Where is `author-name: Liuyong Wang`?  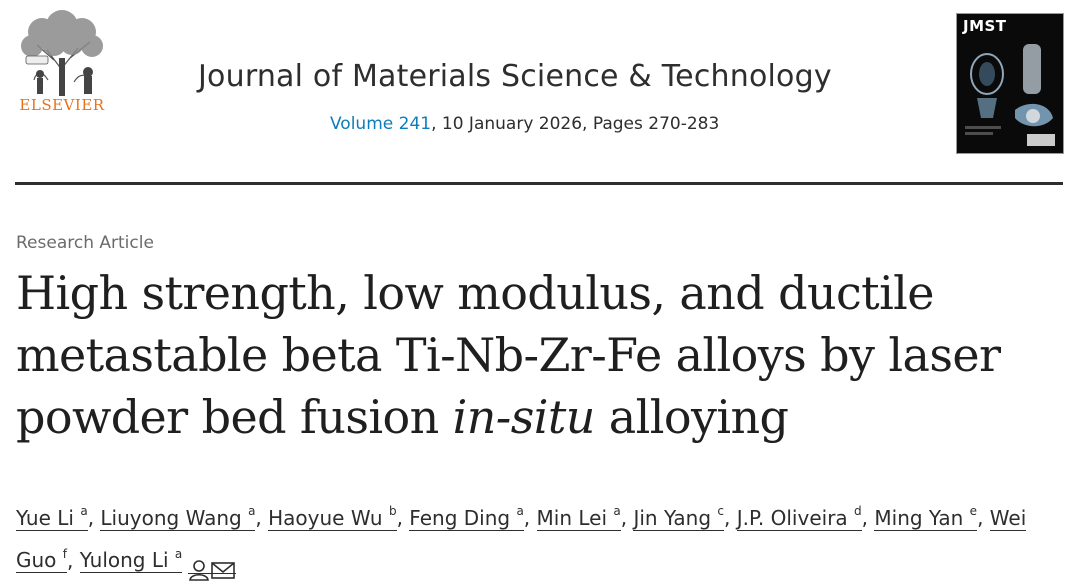
author-name: Liuyong Wang is located at coordinates (174, 517).